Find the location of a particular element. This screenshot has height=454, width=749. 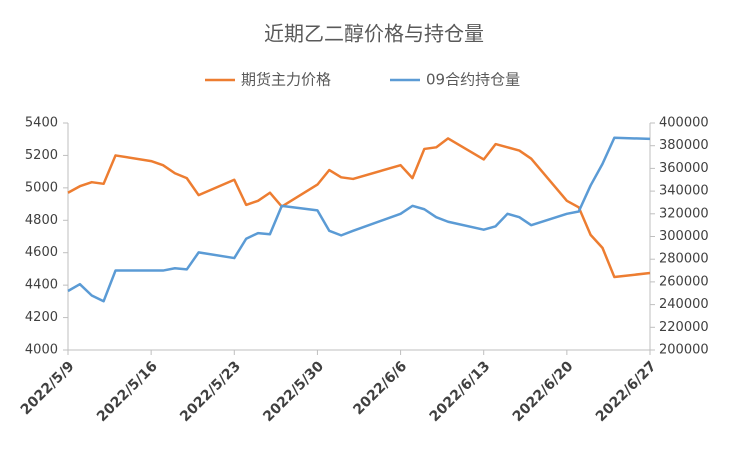

legend-label: 期货主力价格 is located at coordinates (286, 80).